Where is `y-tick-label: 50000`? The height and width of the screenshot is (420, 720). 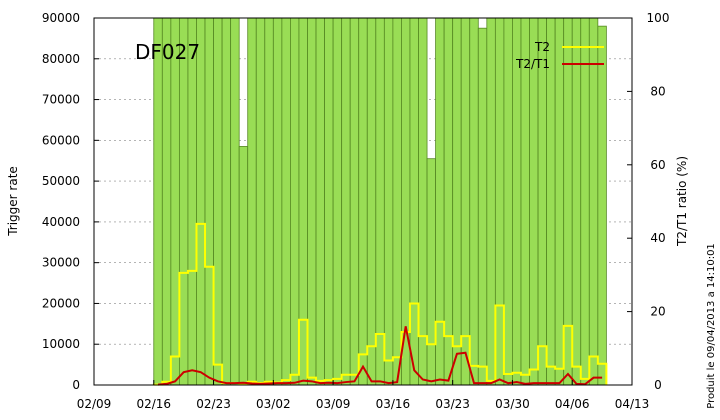 y-tick-label: 50000 is located at coordinates (61, 181).